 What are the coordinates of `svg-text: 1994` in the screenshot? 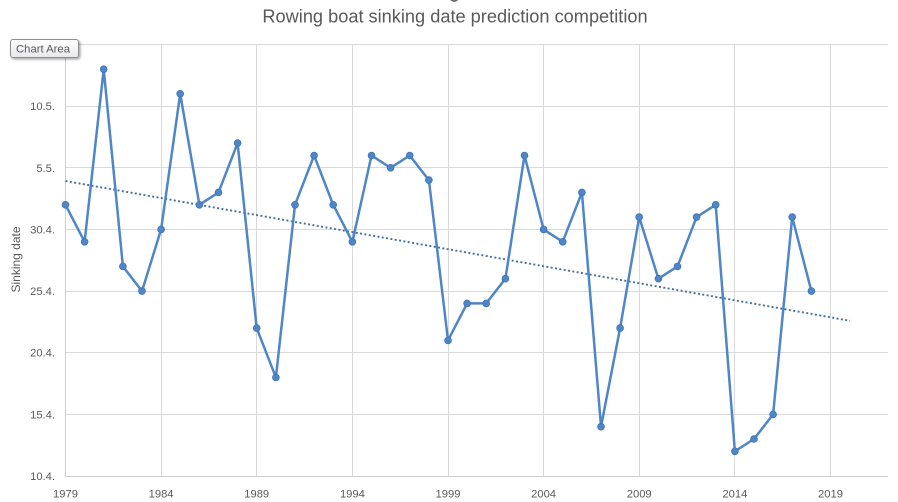 It's located at (352, 495).